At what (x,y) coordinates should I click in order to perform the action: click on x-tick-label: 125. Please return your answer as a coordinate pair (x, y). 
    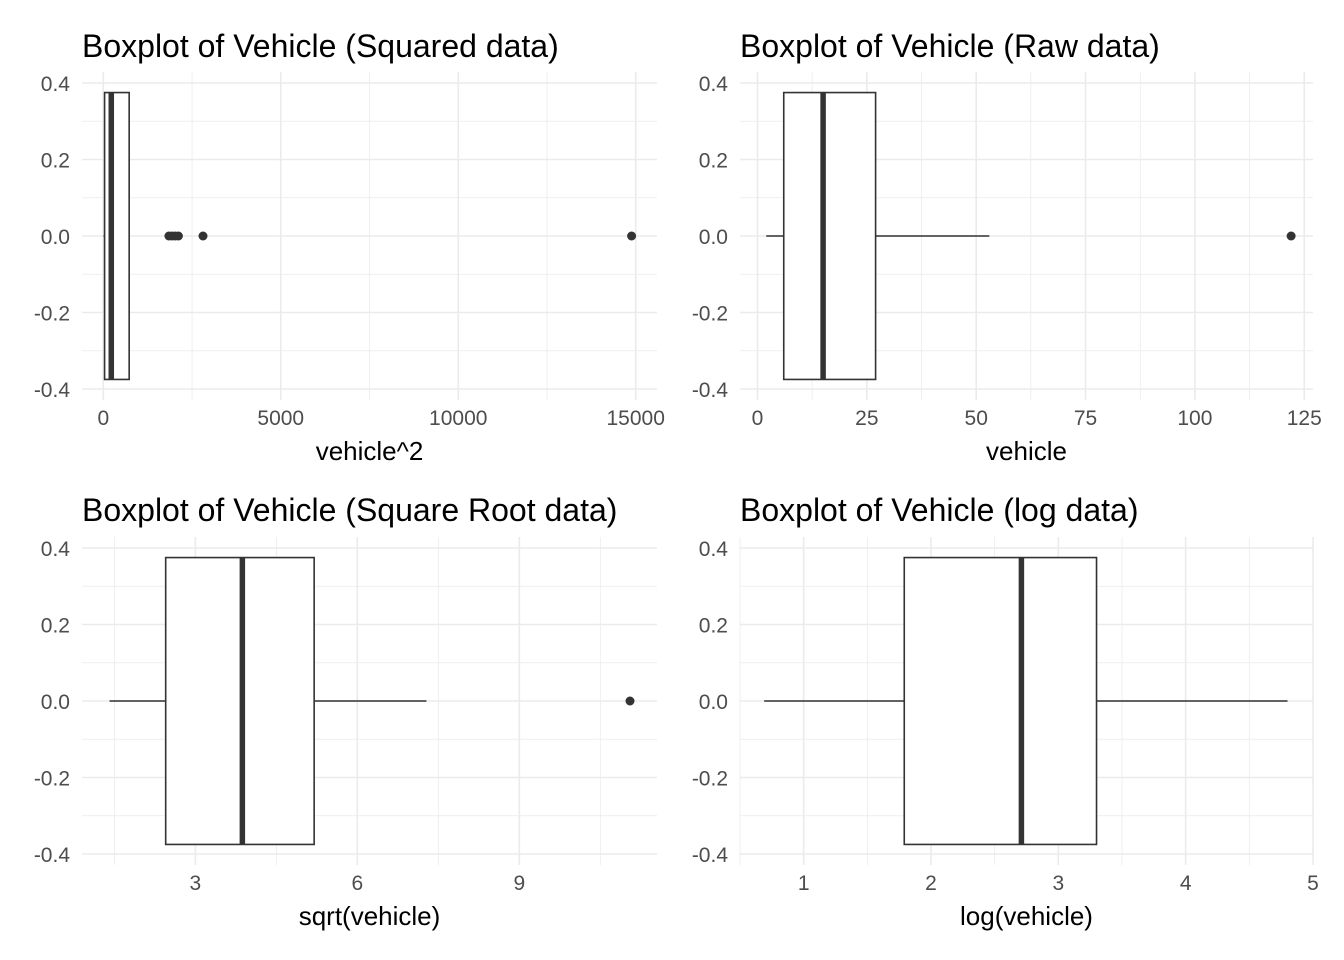
    Looking at the image, I should click on (1304, 418).